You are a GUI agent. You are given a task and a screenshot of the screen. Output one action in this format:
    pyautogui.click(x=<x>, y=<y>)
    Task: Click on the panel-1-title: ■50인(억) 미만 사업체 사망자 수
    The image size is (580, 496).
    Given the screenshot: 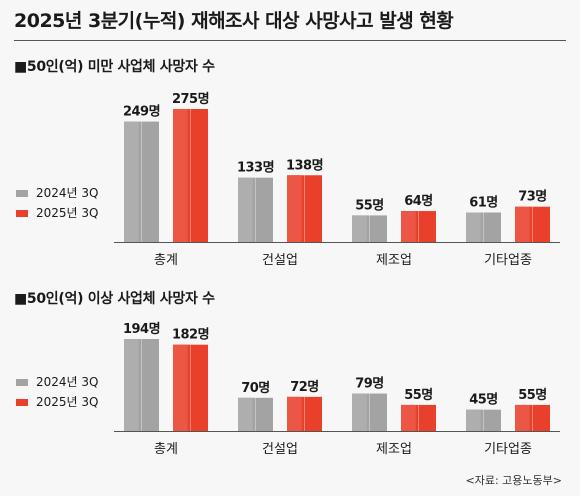 What is the action you would take?
    pyautogui.click(x=114, y=67)
    